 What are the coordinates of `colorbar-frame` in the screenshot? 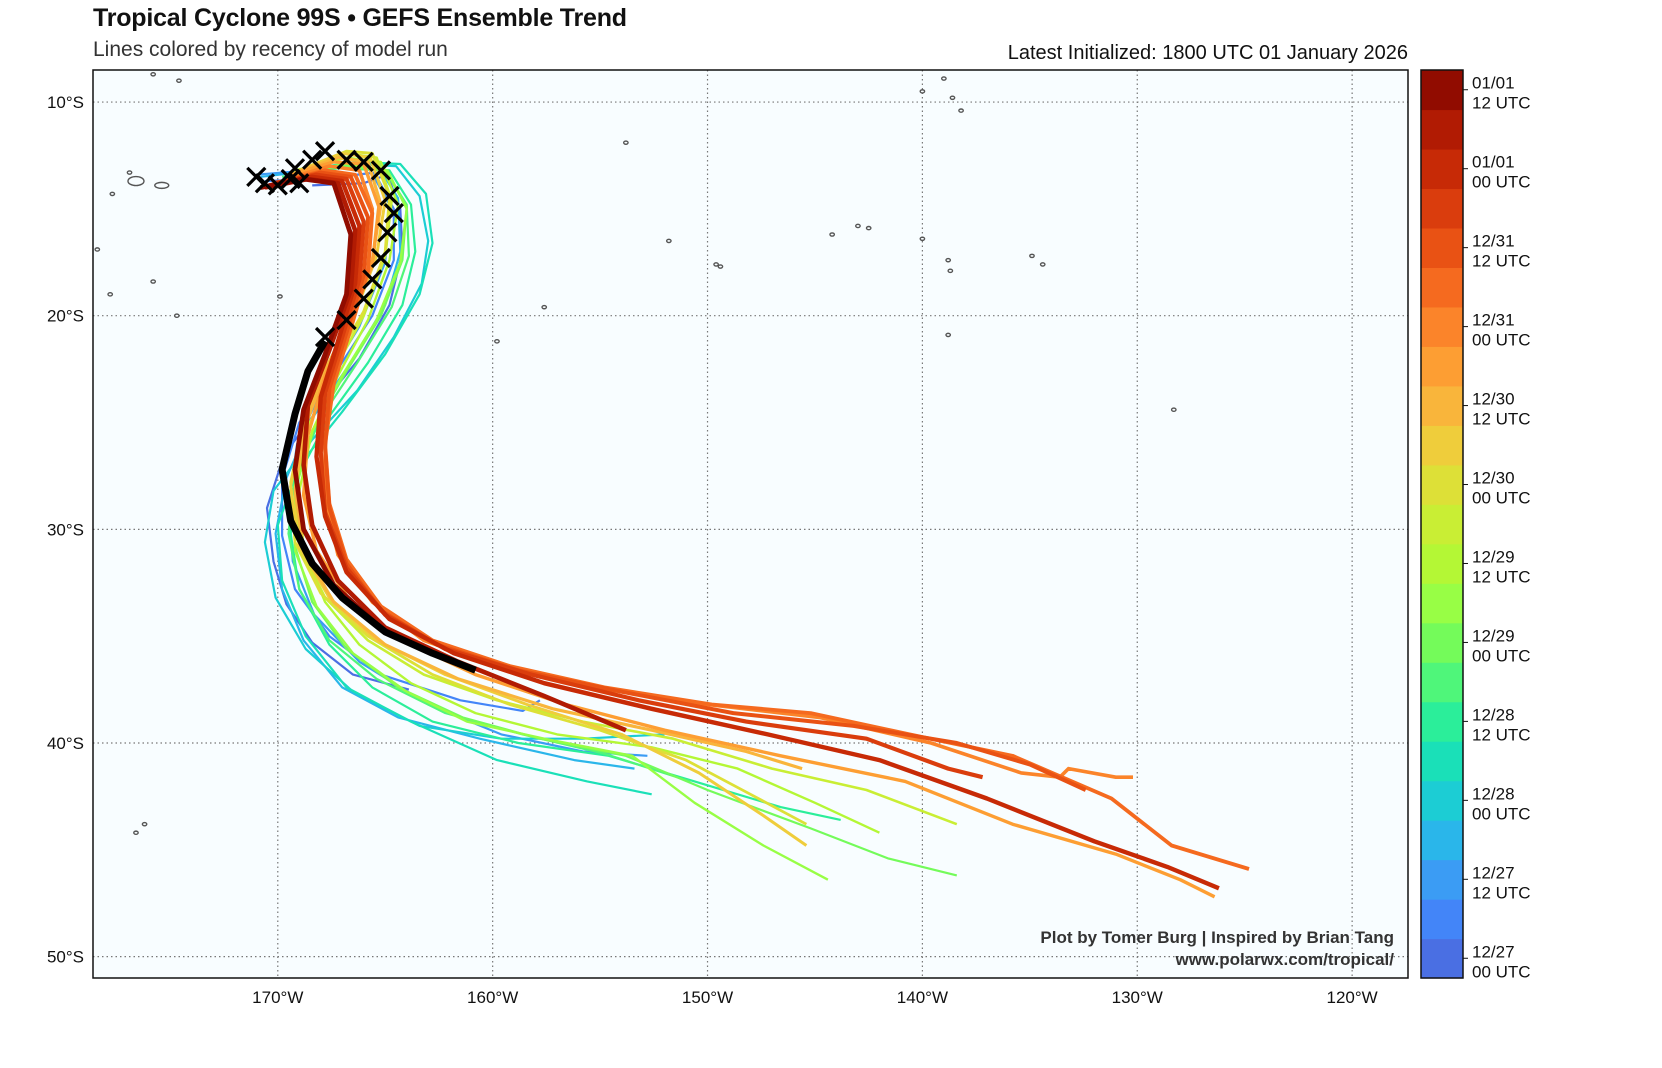 It's located at (1442, 524).